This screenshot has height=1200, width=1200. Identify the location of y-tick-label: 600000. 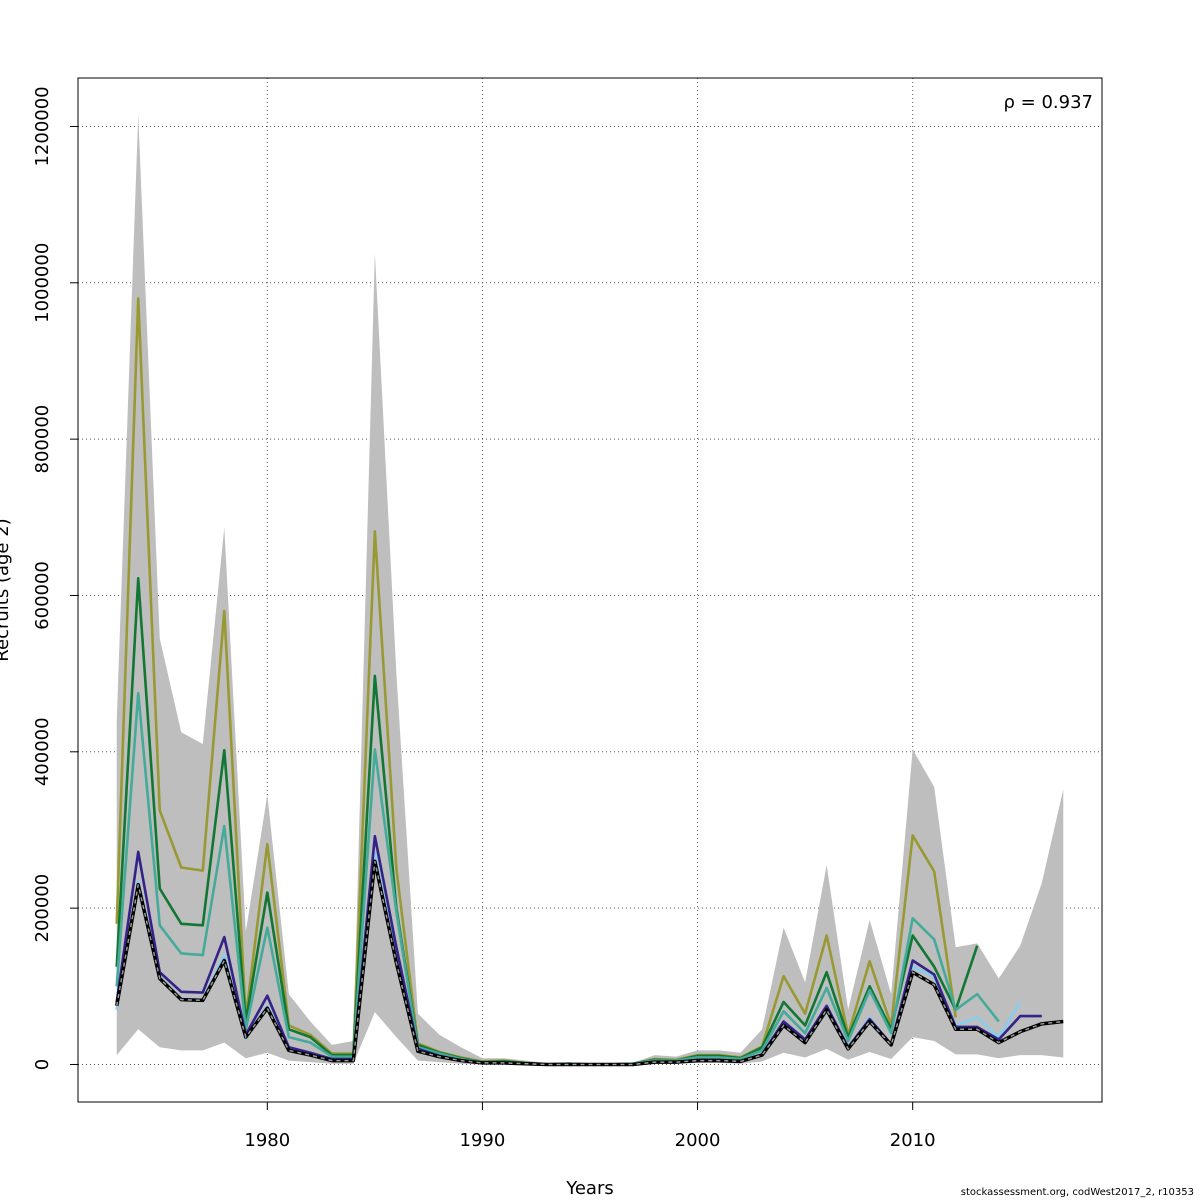
(42, 595).